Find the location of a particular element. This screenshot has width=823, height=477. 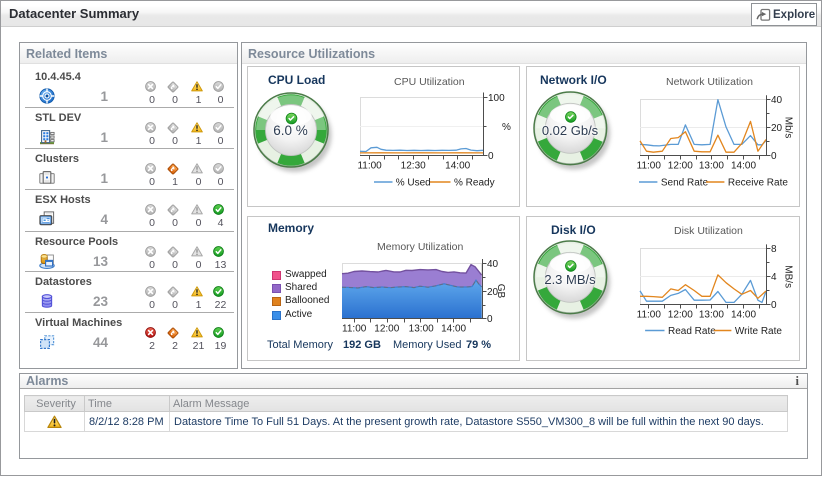

svg-text: Receive Rate is located at coordinates (758, 183).